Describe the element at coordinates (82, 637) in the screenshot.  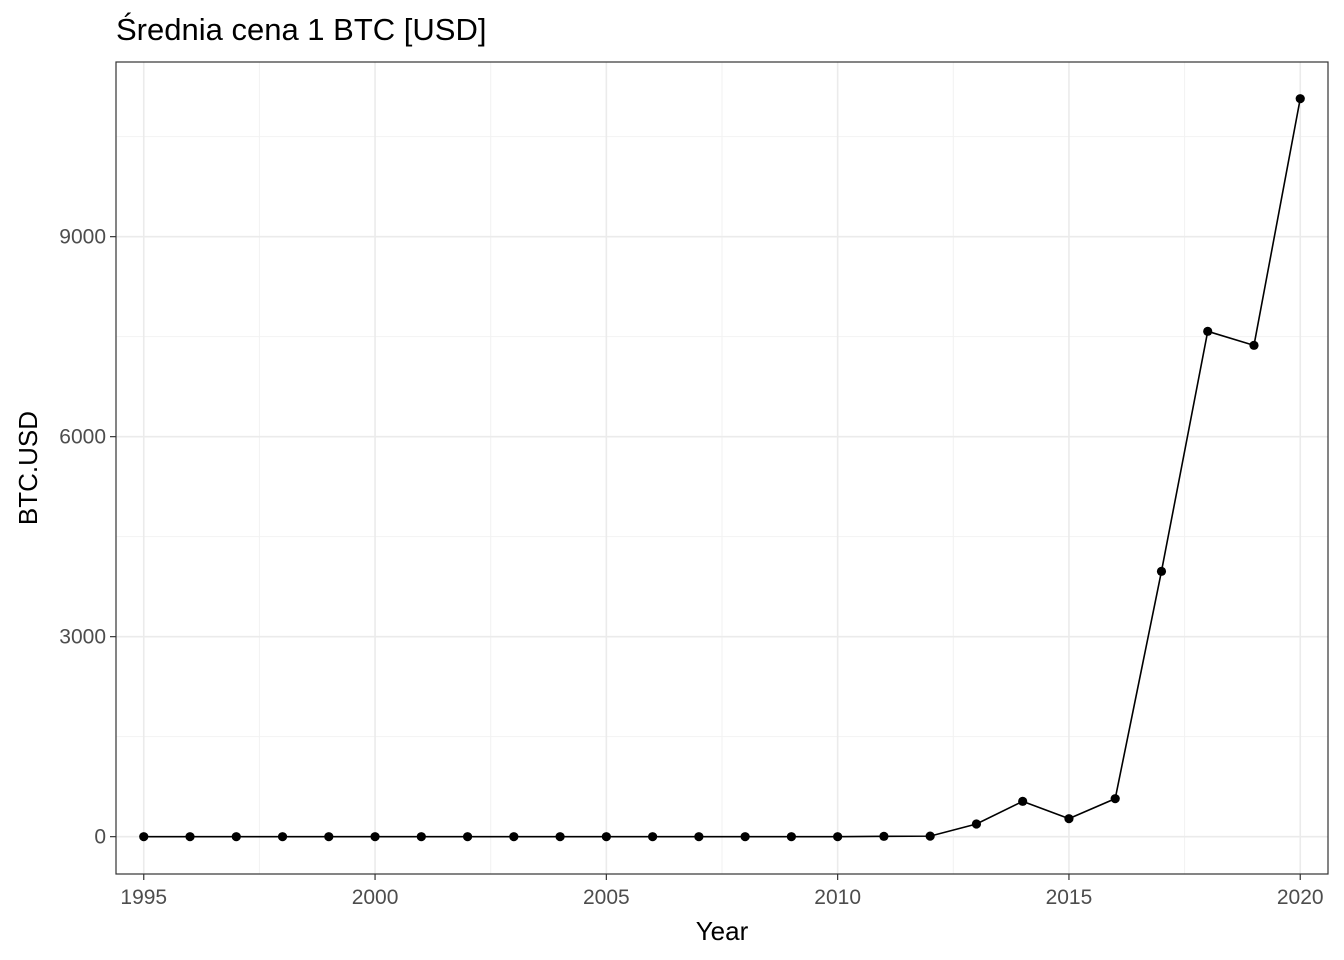
I see `y-tick-label: 3000` at that location.